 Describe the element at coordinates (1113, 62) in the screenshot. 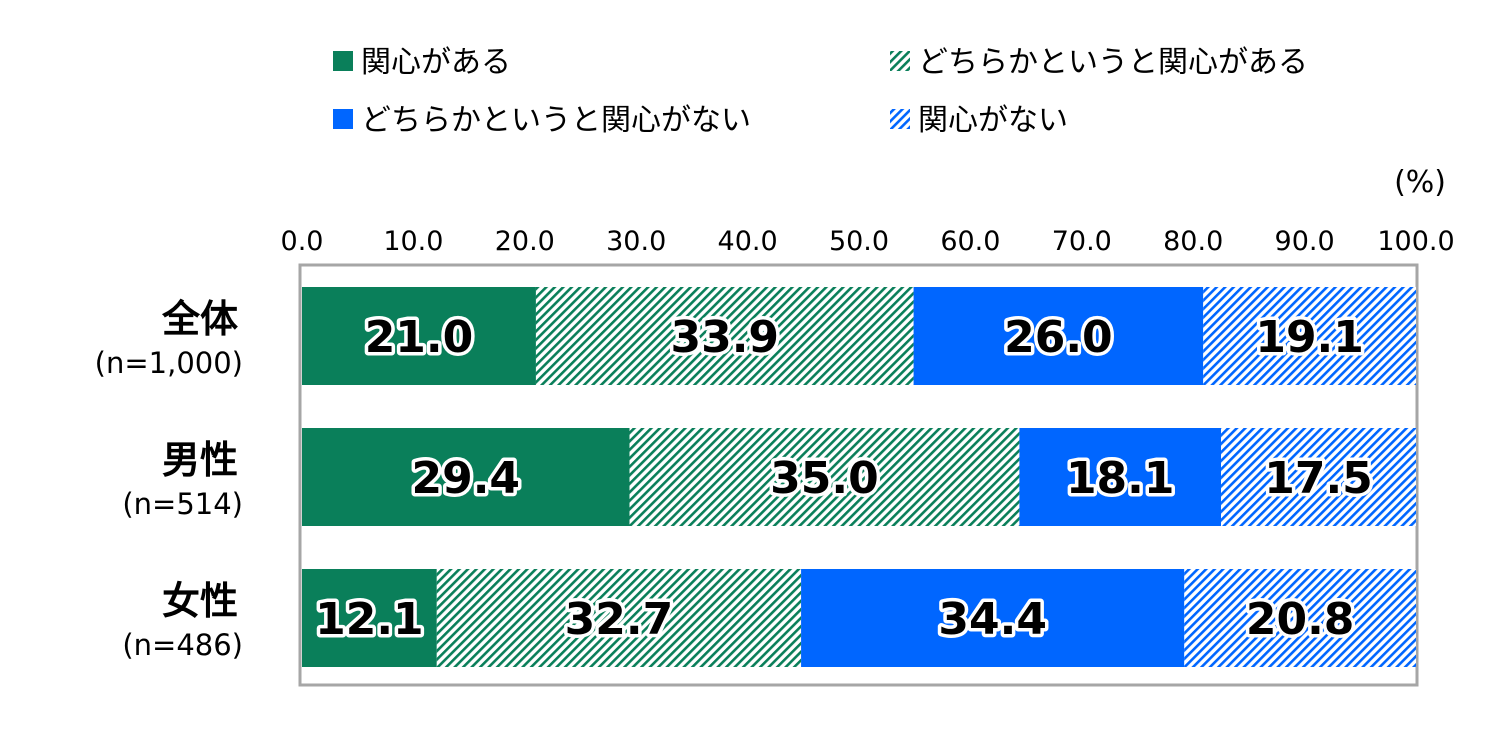

I see `legend-label-2: どちらかというと関心がある` at that location.